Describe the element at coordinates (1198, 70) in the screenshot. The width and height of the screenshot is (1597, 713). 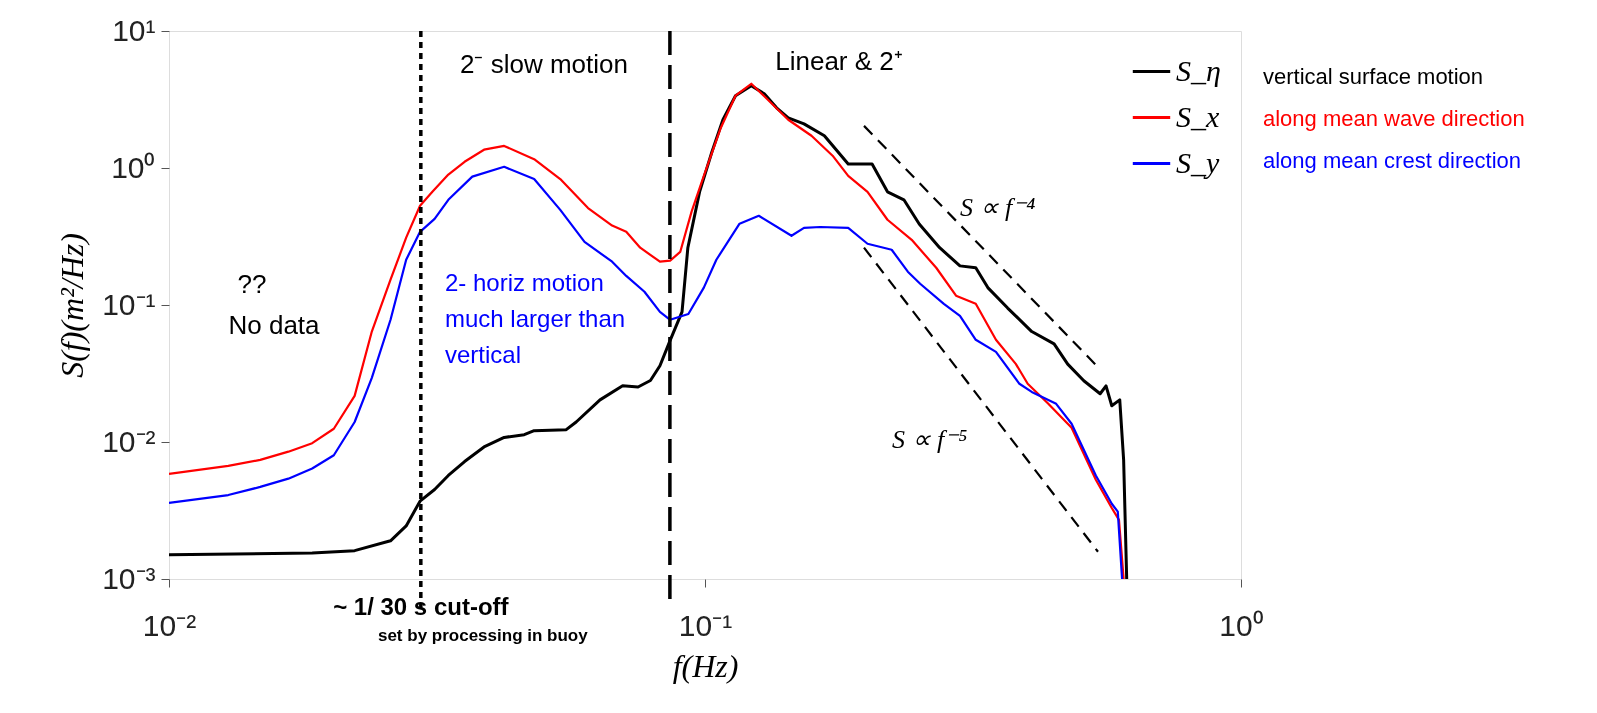
I see `legend-label: S_η` at that location.